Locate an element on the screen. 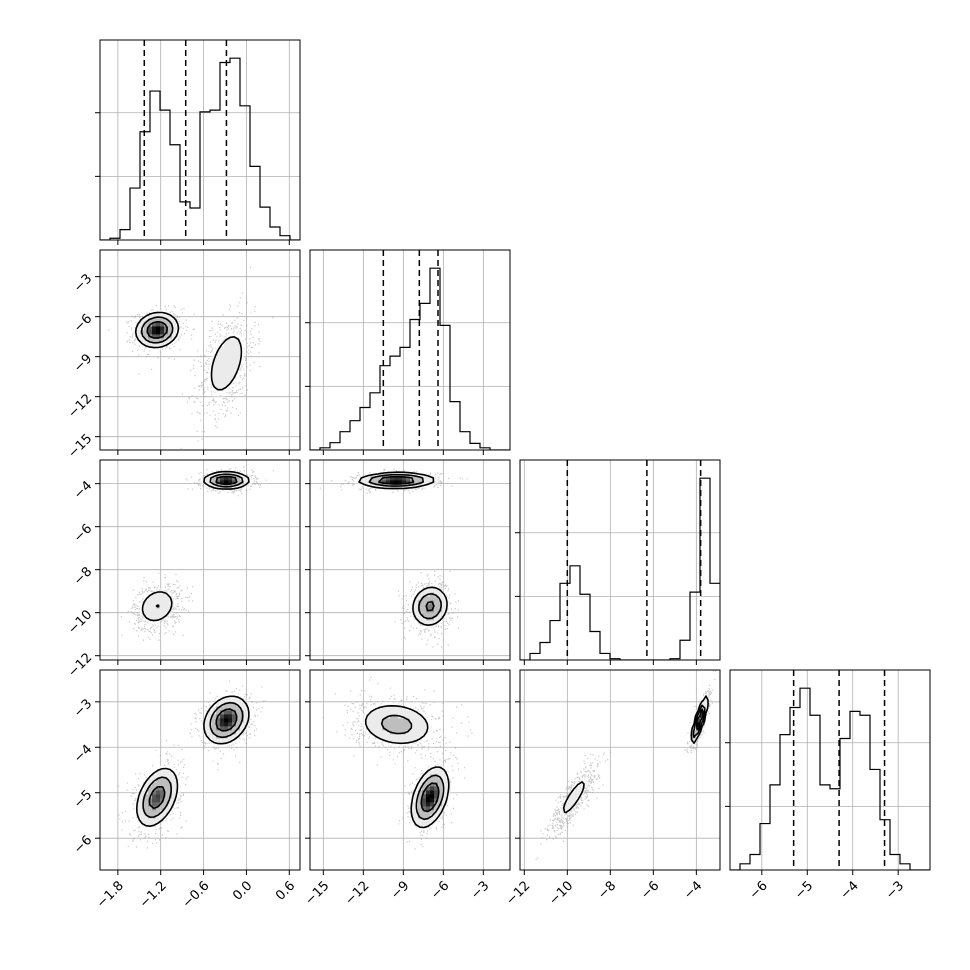 Image resolution: width=970 pixels, height=970 pixels. density-fill is located at coordinates (190, 354).